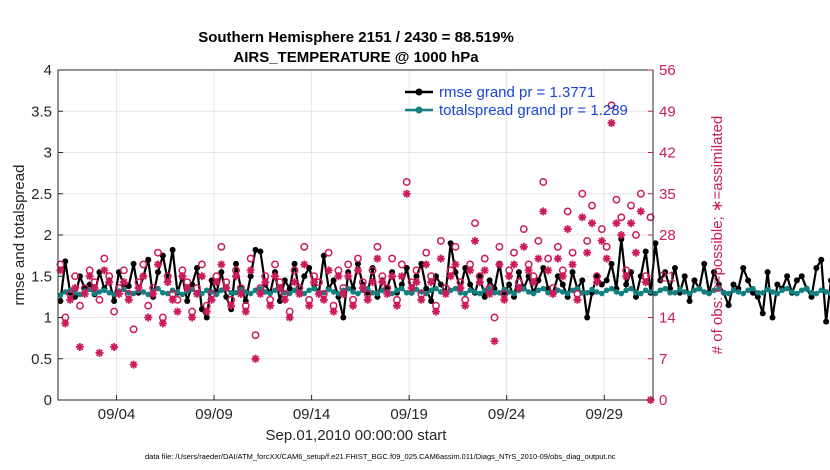  I want to click on x-tick-label: 09/09, so click(214, 414).